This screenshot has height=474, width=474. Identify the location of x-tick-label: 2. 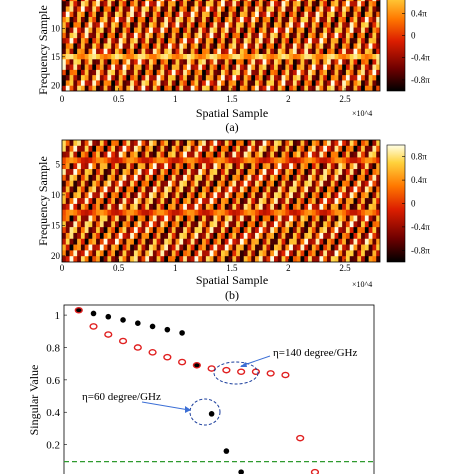
(288, 268).